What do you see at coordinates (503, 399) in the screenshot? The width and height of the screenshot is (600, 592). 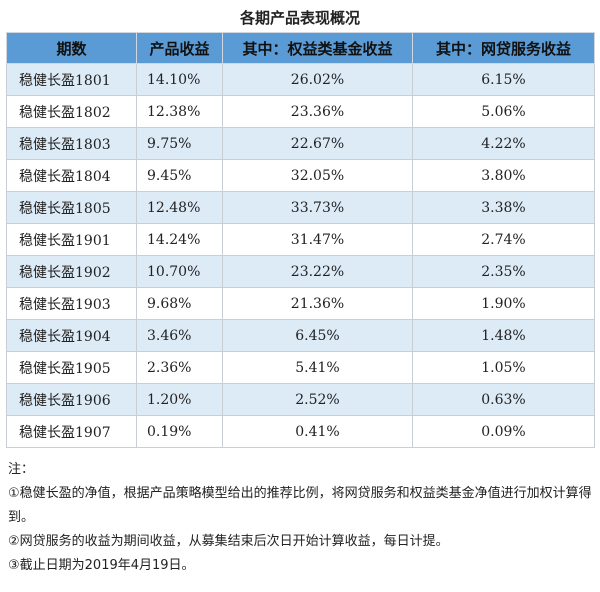 I see `p2p-service-return-cell: 0.63%` at bounding box center [503, 399].